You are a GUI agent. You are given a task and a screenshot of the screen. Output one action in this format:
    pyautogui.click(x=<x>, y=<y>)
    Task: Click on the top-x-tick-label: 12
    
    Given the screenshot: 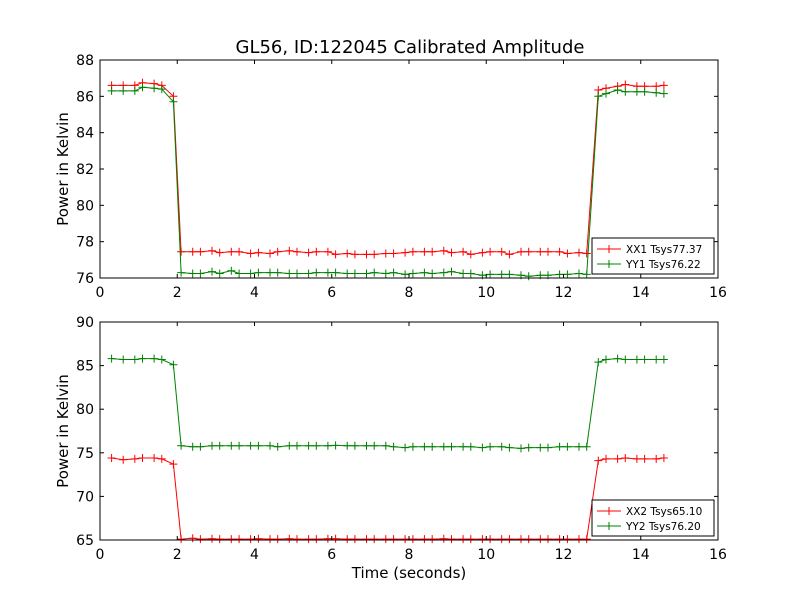 What is the action you would take?
    pyautogui.click(x=564, y=293)
    